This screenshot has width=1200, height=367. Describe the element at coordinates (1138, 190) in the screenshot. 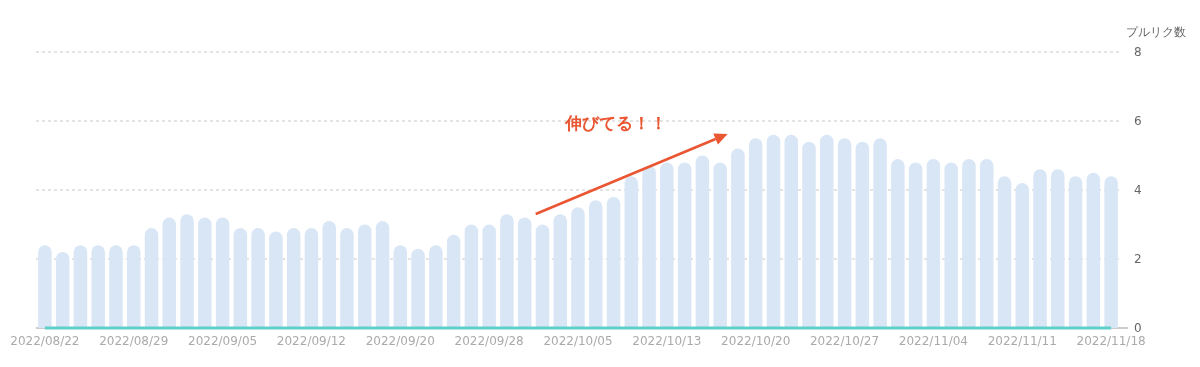

I see `y-tick-label: 4` at that location.